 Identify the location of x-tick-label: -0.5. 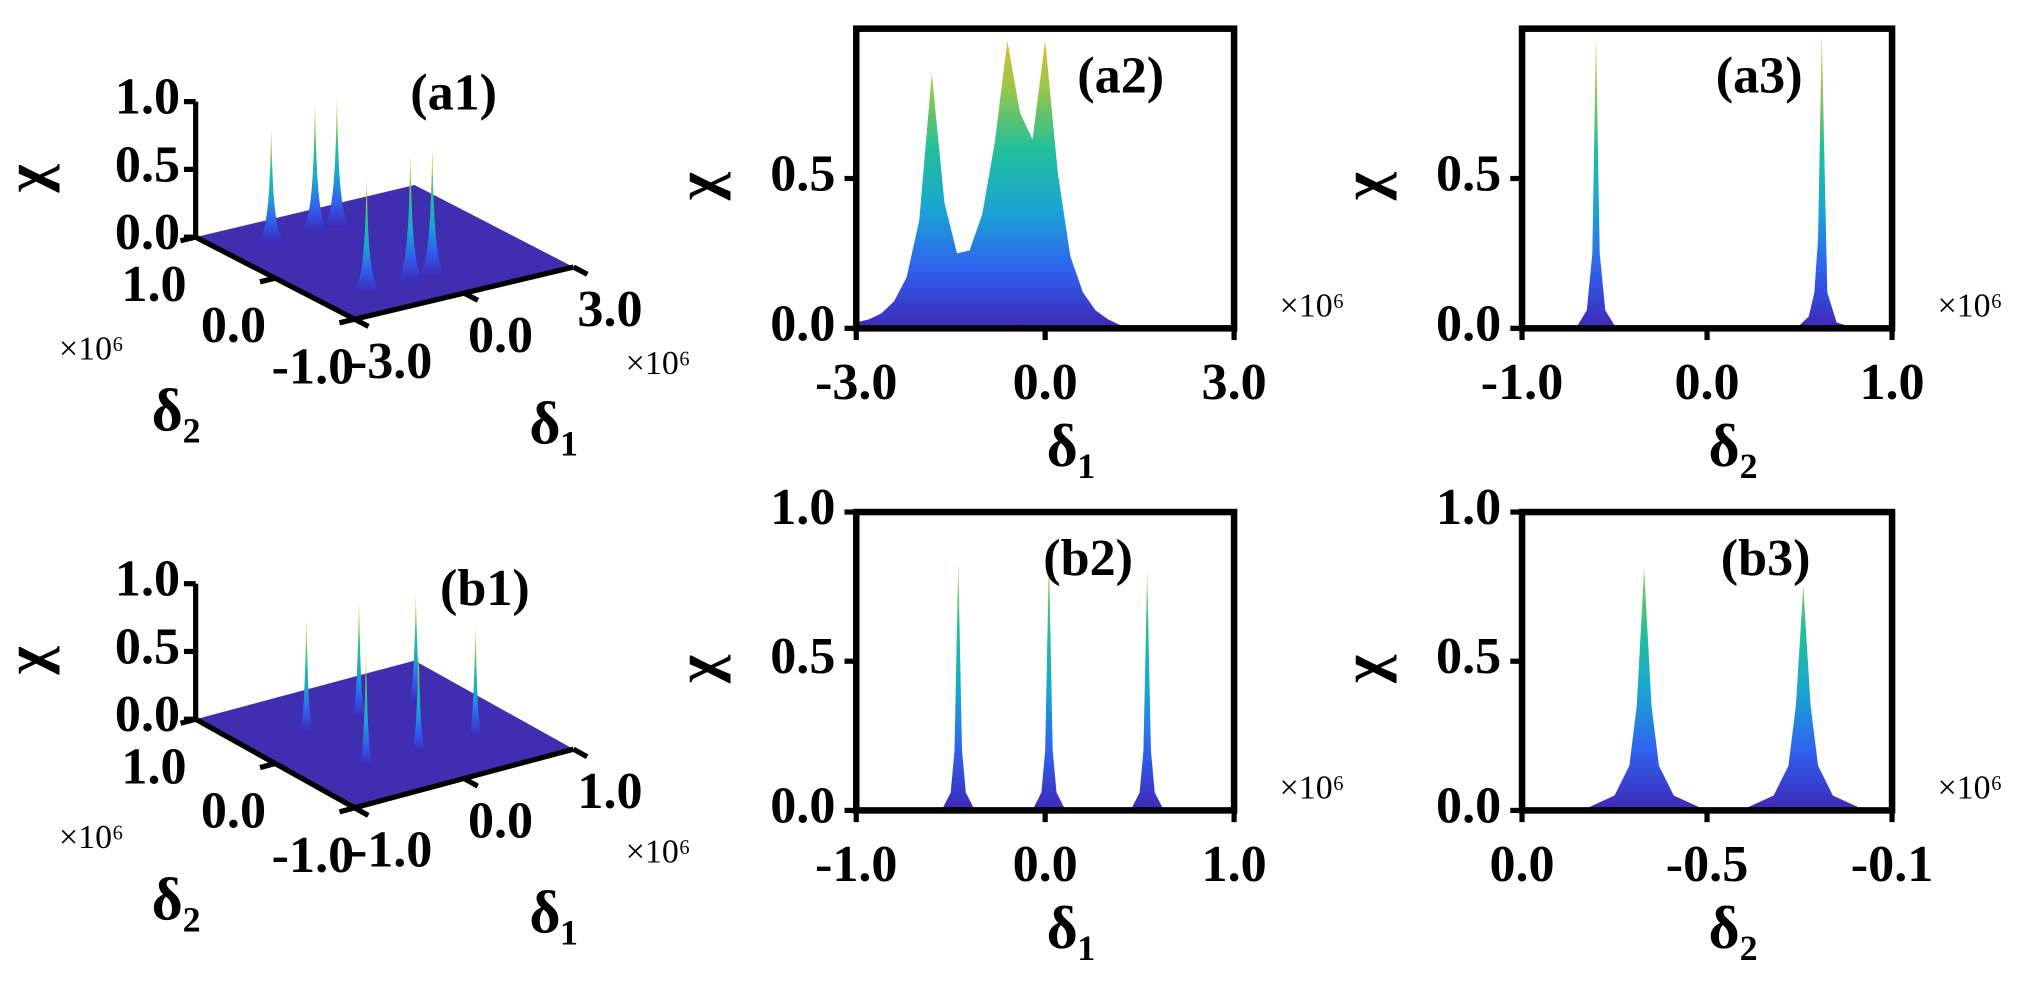
(1707, 864).